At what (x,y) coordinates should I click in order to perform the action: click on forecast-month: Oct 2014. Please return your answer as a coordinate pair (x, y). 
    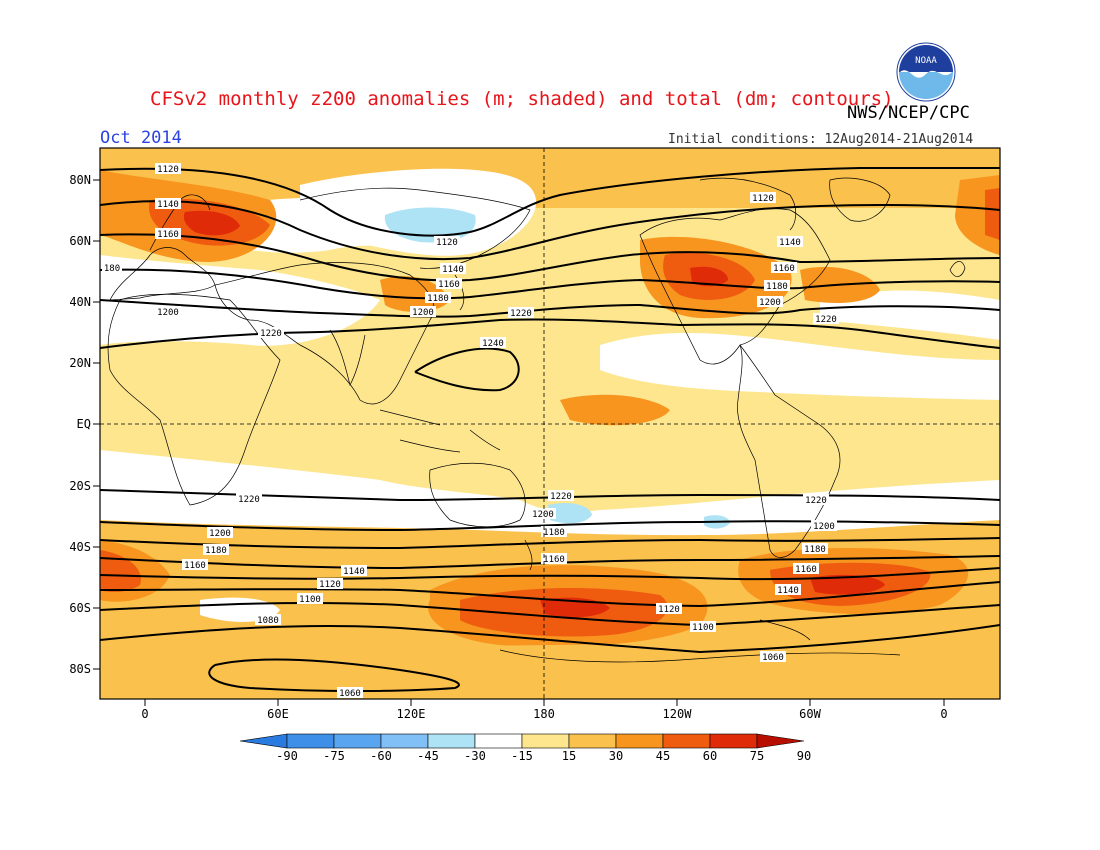
    Looking at the image, I should click on (141, 138).